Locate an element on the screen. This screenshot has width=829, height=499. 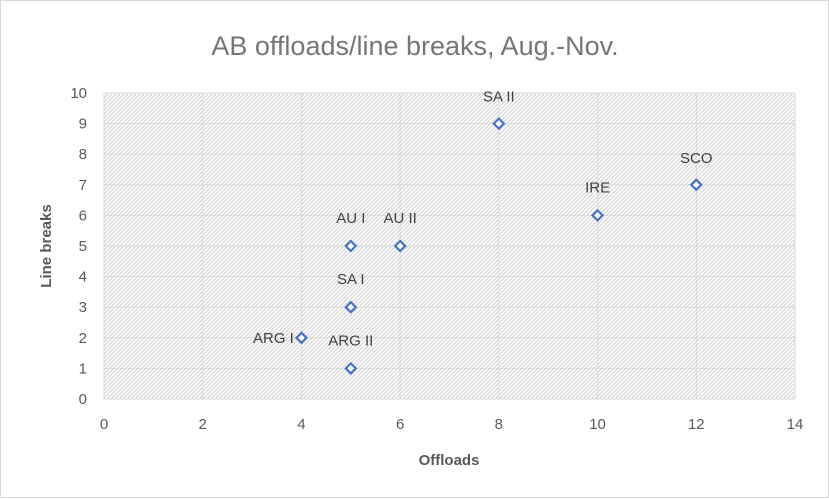
y-tick-label: 9 is located at coordinates (83, 124).